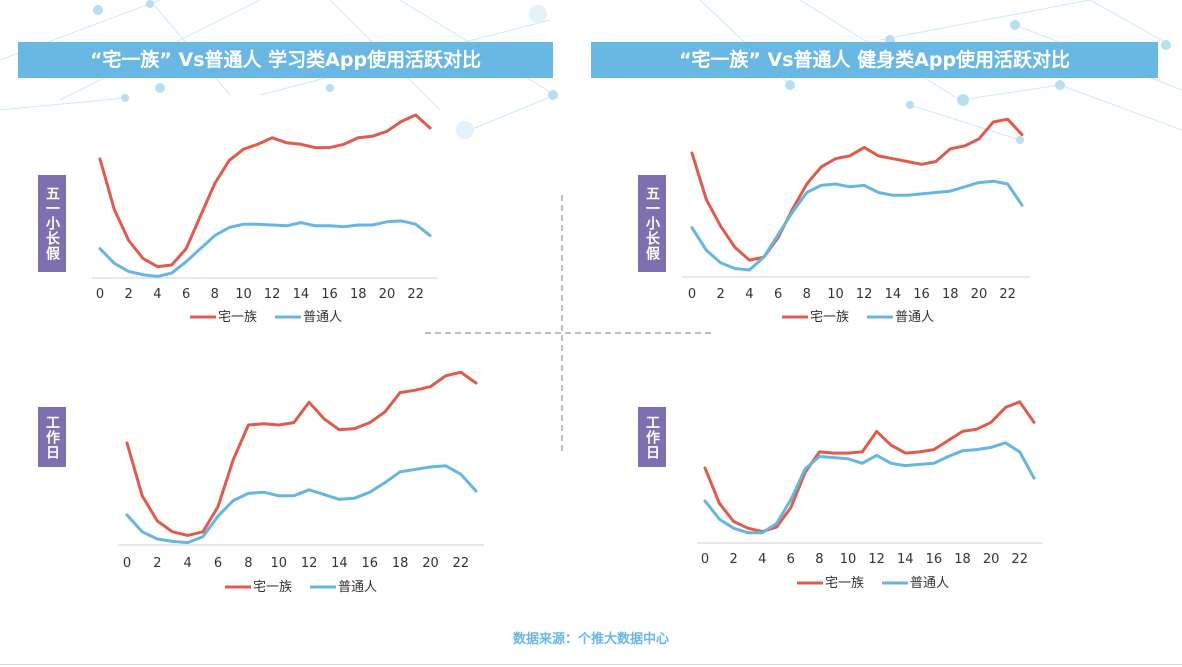 The height and width of the screenshot is (667, 1182). What do you see at coordinates (52, 223) in the screenshot?
I see `holiday-label-left: 五一小长假` at bounding box center [52, 223].